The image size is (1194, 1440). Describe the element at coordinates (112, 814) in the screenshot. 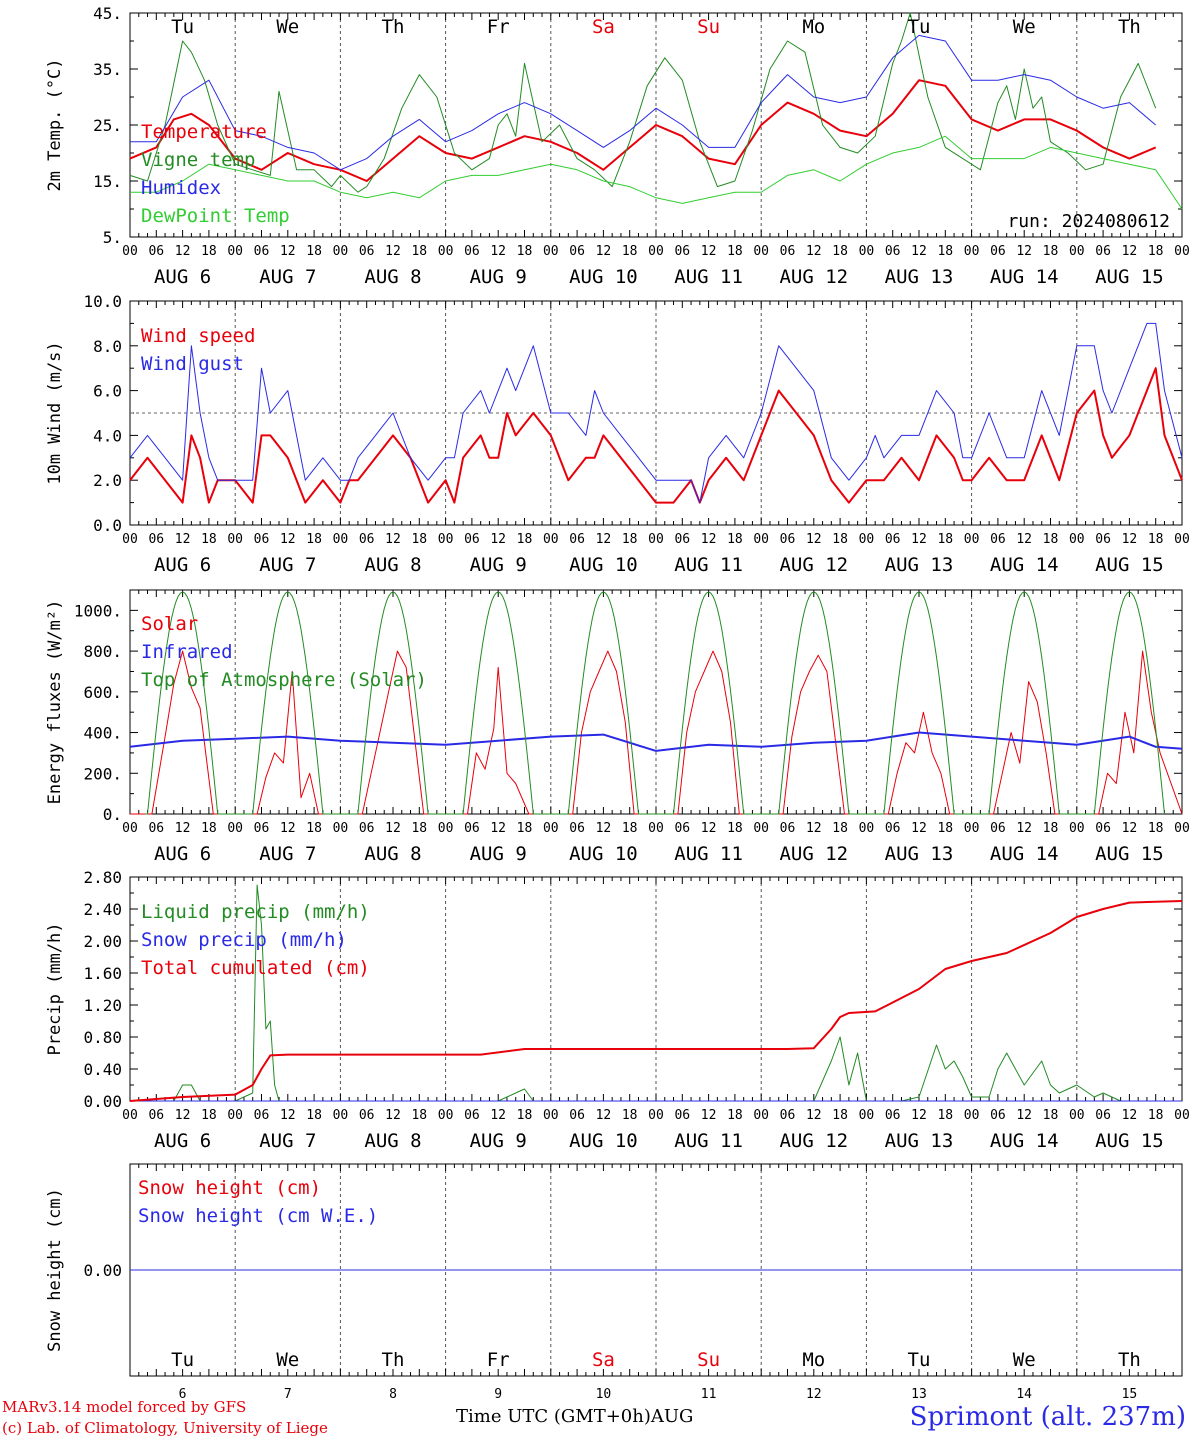

I see `y-tick-label: 0.` at that location.